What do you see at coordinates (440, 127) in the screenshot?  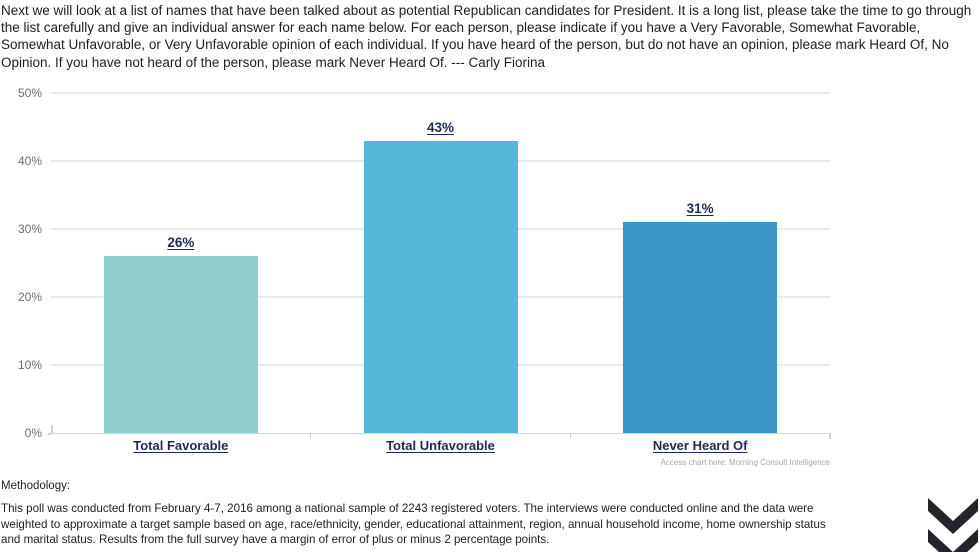 I see `value-label-total-unfavorable: 43%` at bounding box center [440, 127].